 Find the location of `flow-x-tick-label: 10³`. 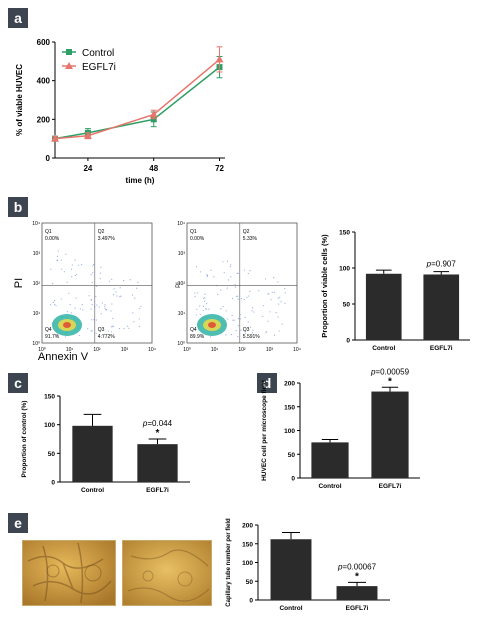

flow-x-tick-label: 10³ is located at coordinates (125, 350).